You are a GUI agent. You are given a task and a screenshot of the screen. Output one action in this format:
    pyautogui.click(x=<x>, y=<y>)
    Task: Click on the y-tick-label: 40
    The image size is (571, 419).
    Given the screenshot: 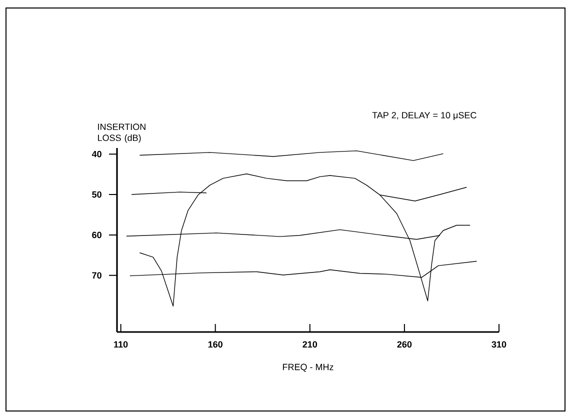 What is the action you would take?
    pyautogui.click(x=97, y=154)
    